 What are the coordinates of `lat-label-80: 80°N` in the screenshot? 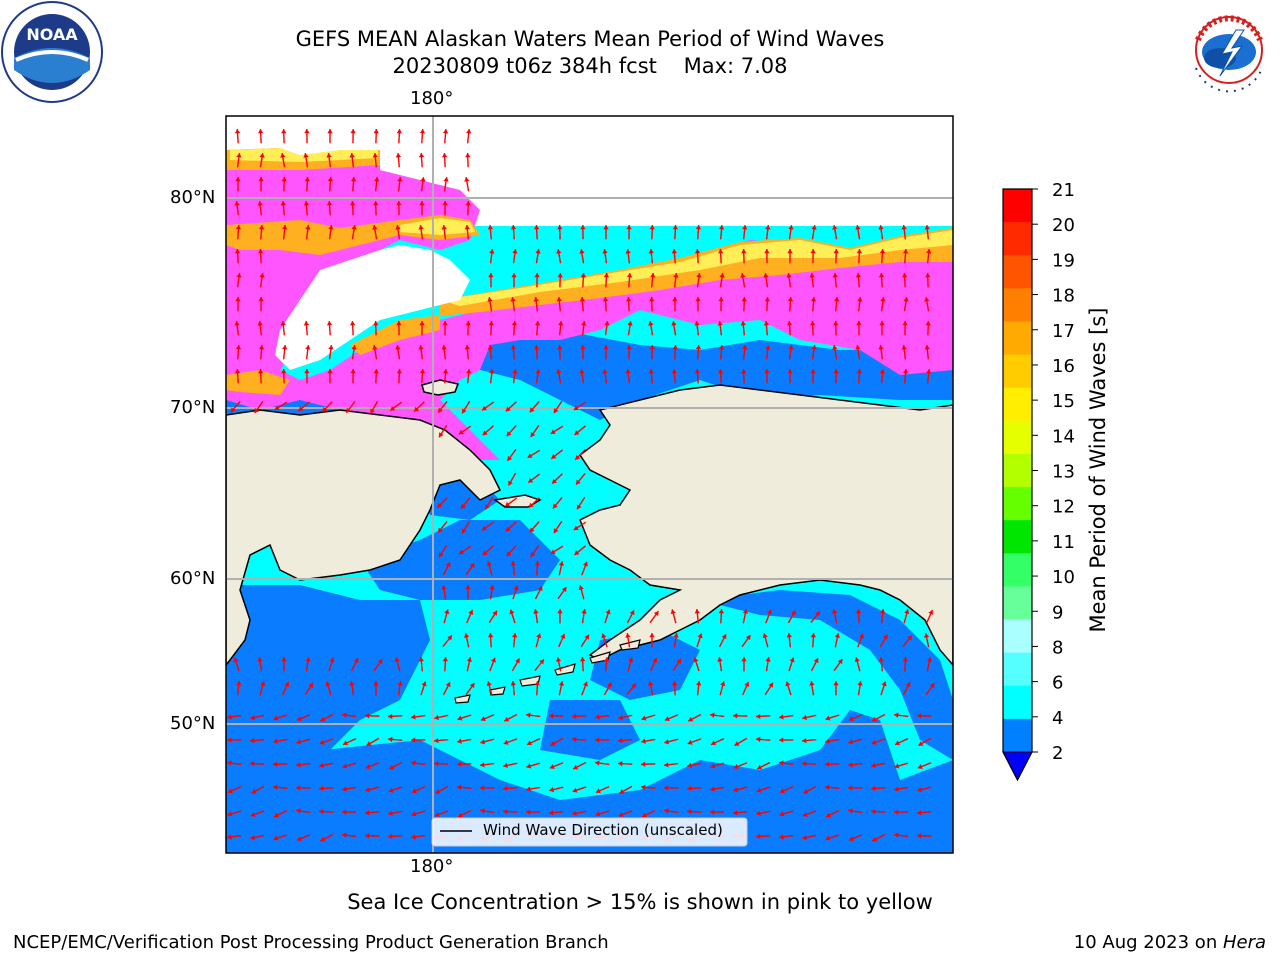 It's located at (193, 197).